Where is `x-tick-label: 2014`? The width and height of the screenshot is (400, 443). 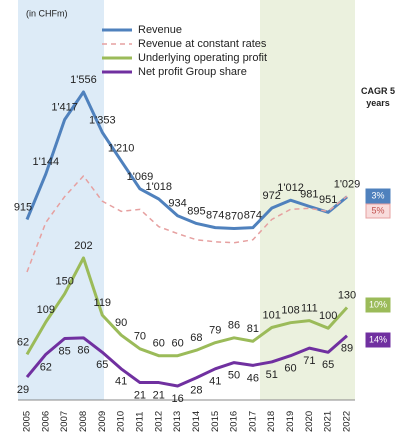 x-tick-label: 2014 is located at coordinates (196, 421).